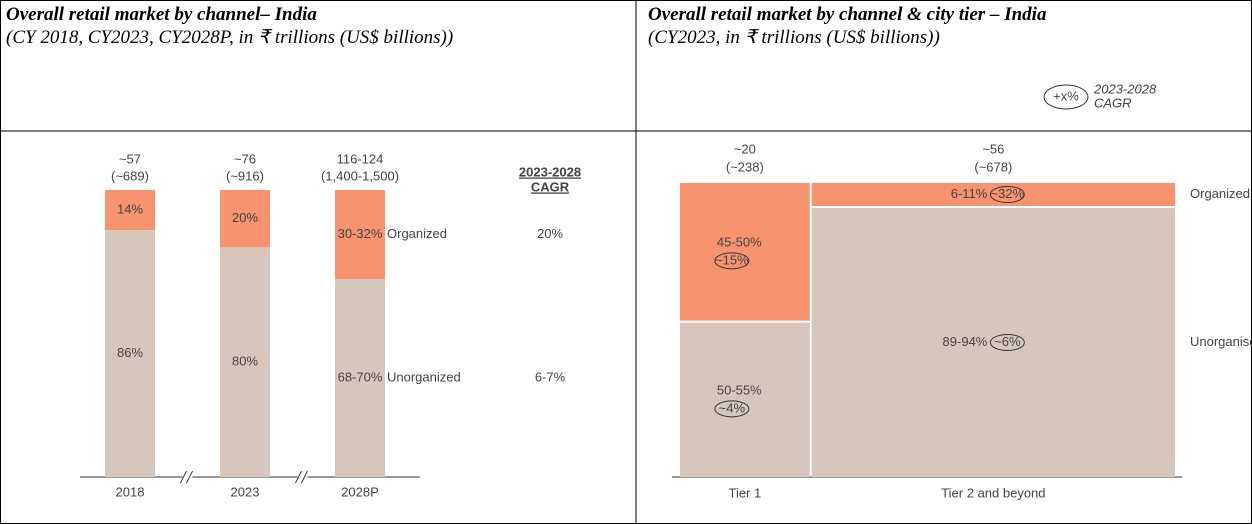 The image size is (1252, 524). What do you see at coordinates (1113, 102) in the screenshot?
I see `legend-text: CAGR` at bounding box center [1113, 102].